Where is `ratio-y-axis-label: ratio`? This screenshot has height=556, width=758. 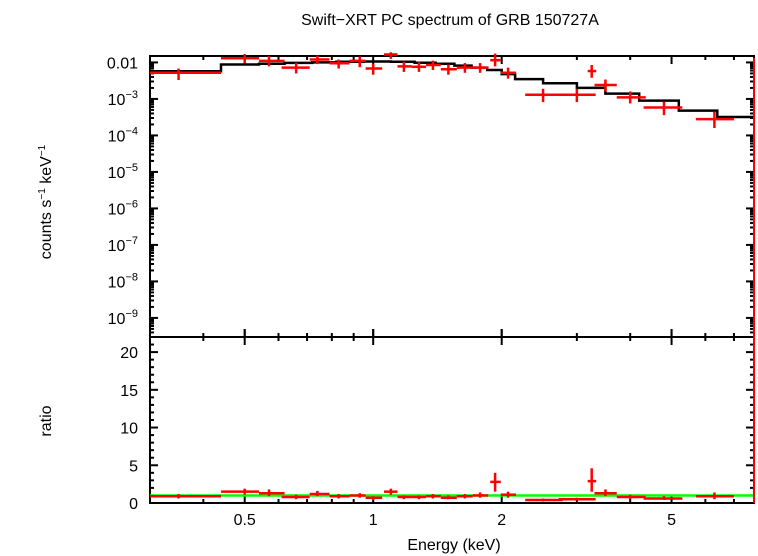
ratio-y-axis-label: ratio is located at coordinates (46, 420).